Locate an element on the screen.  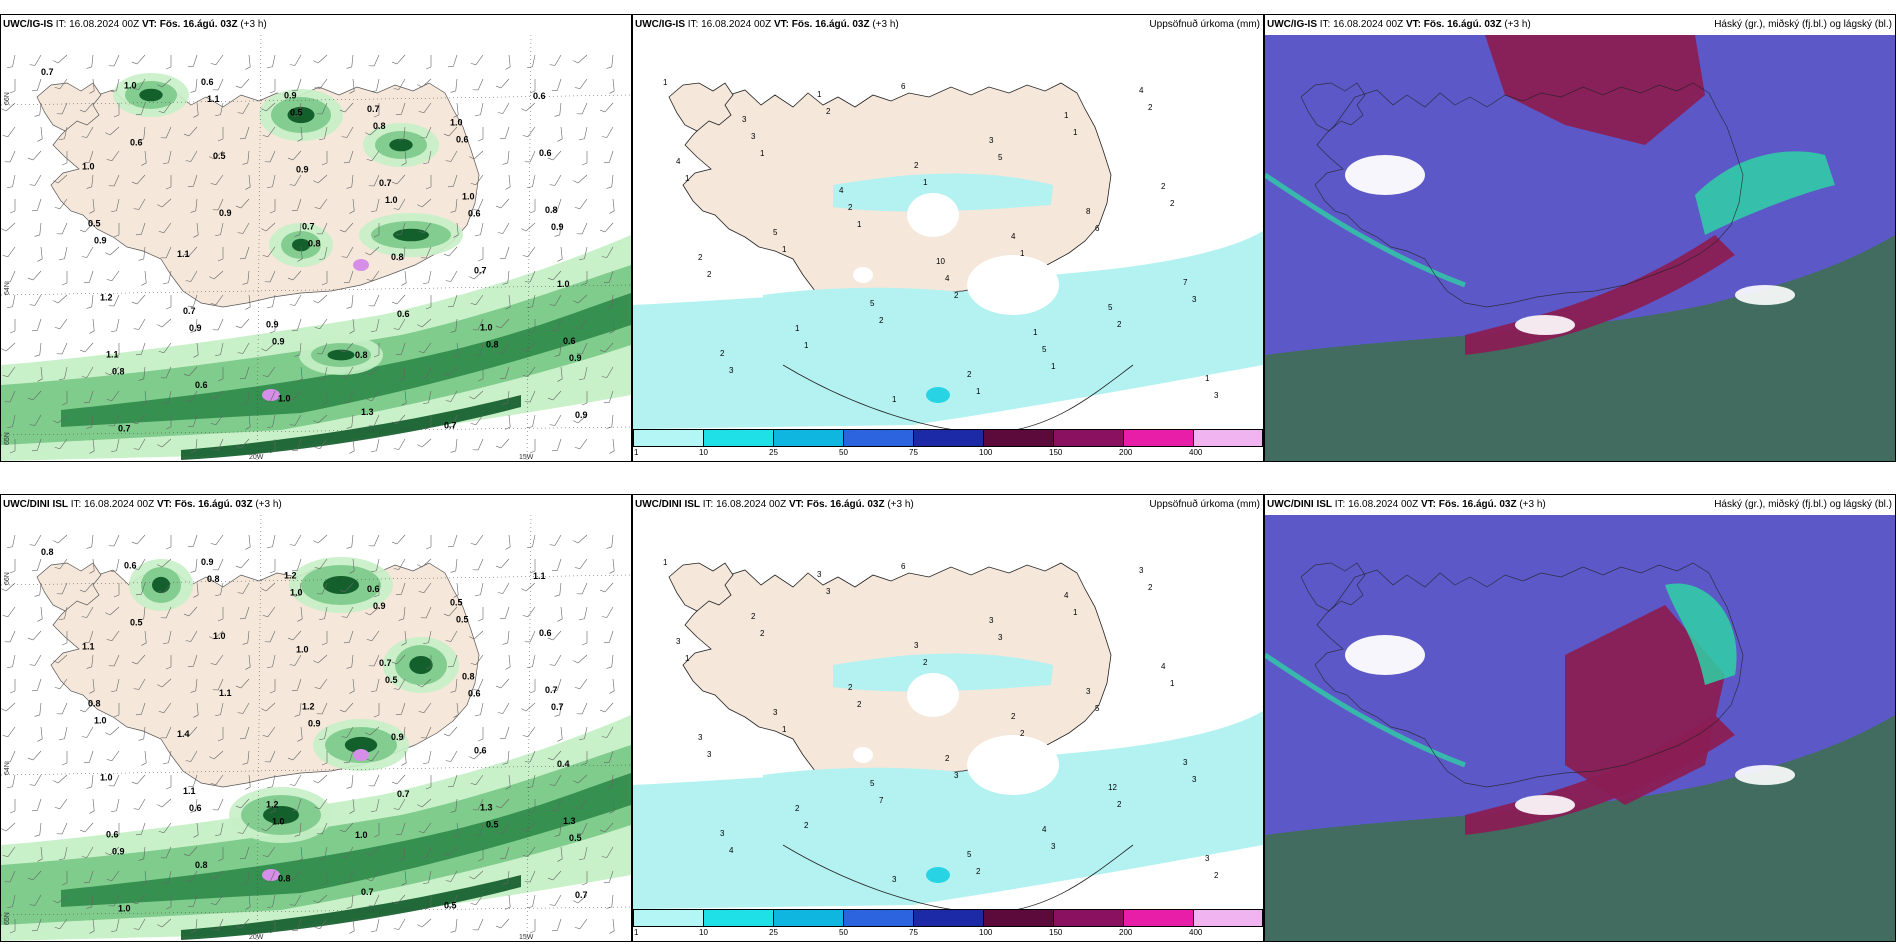
precip-value: 3 is located at coordinates (1194, 299).